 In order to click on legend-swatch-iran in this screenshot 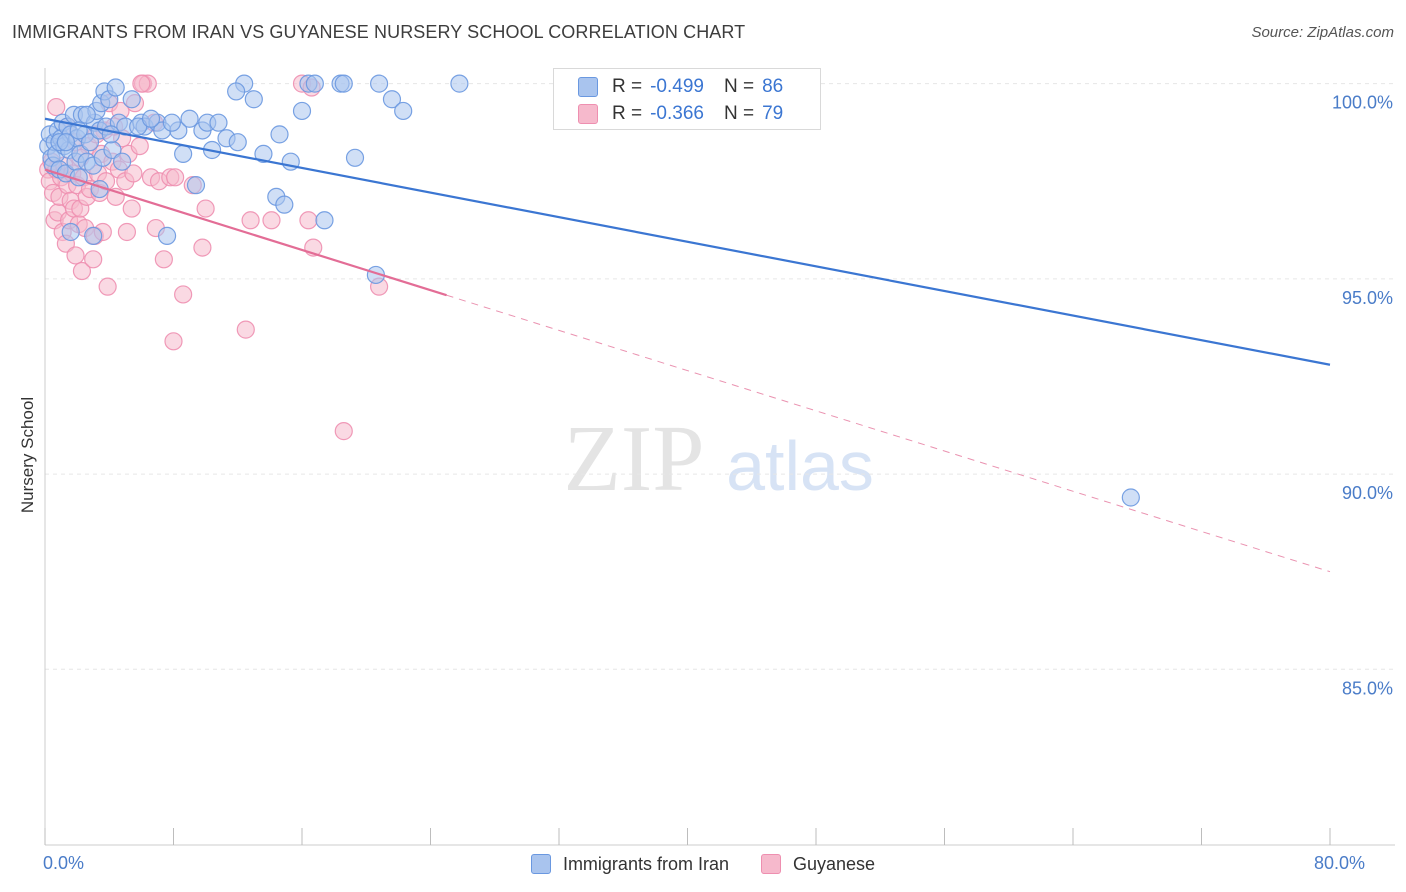, I will do `click(588, 87)`.